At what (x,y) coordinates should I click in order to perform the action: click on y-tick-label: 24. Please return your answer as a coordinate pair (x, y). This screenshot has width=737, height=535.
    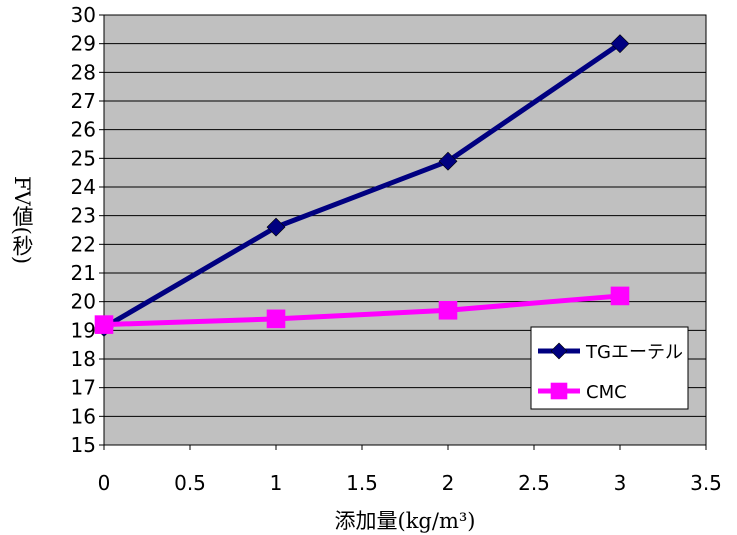
    Looking at the image, I should click on (83, 187).